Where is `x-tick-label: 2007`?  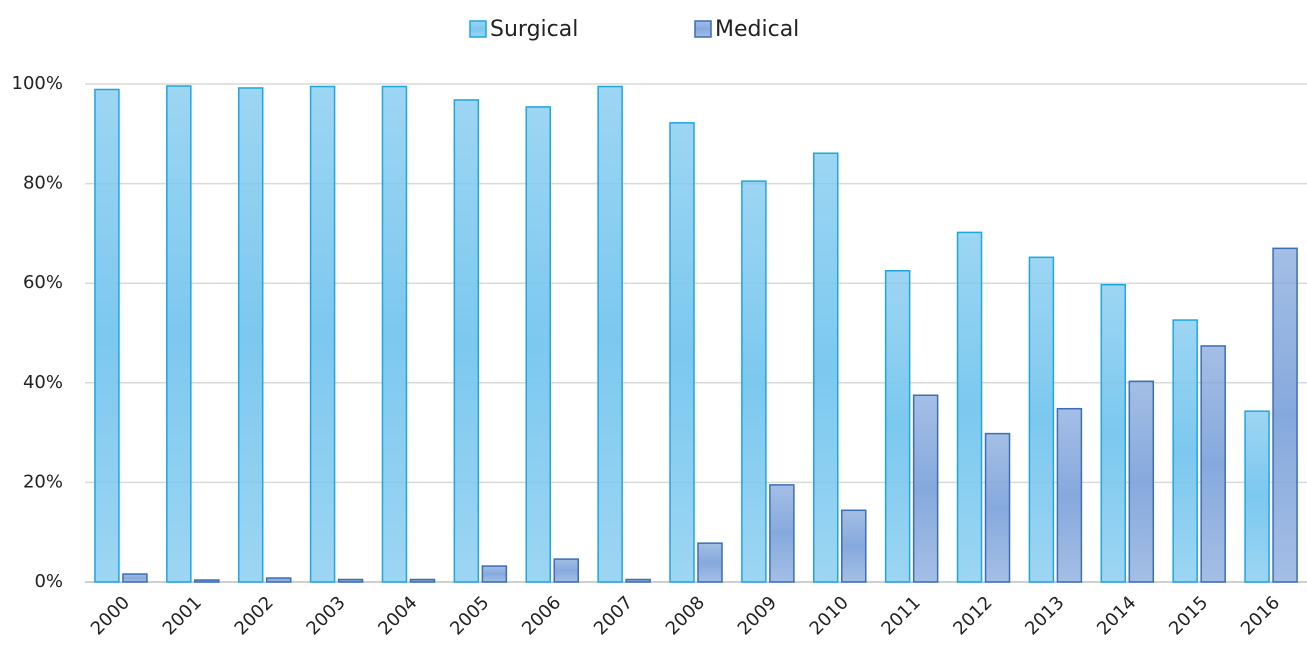 x-tick-label: 2007 is located at coordinates (613, 615).